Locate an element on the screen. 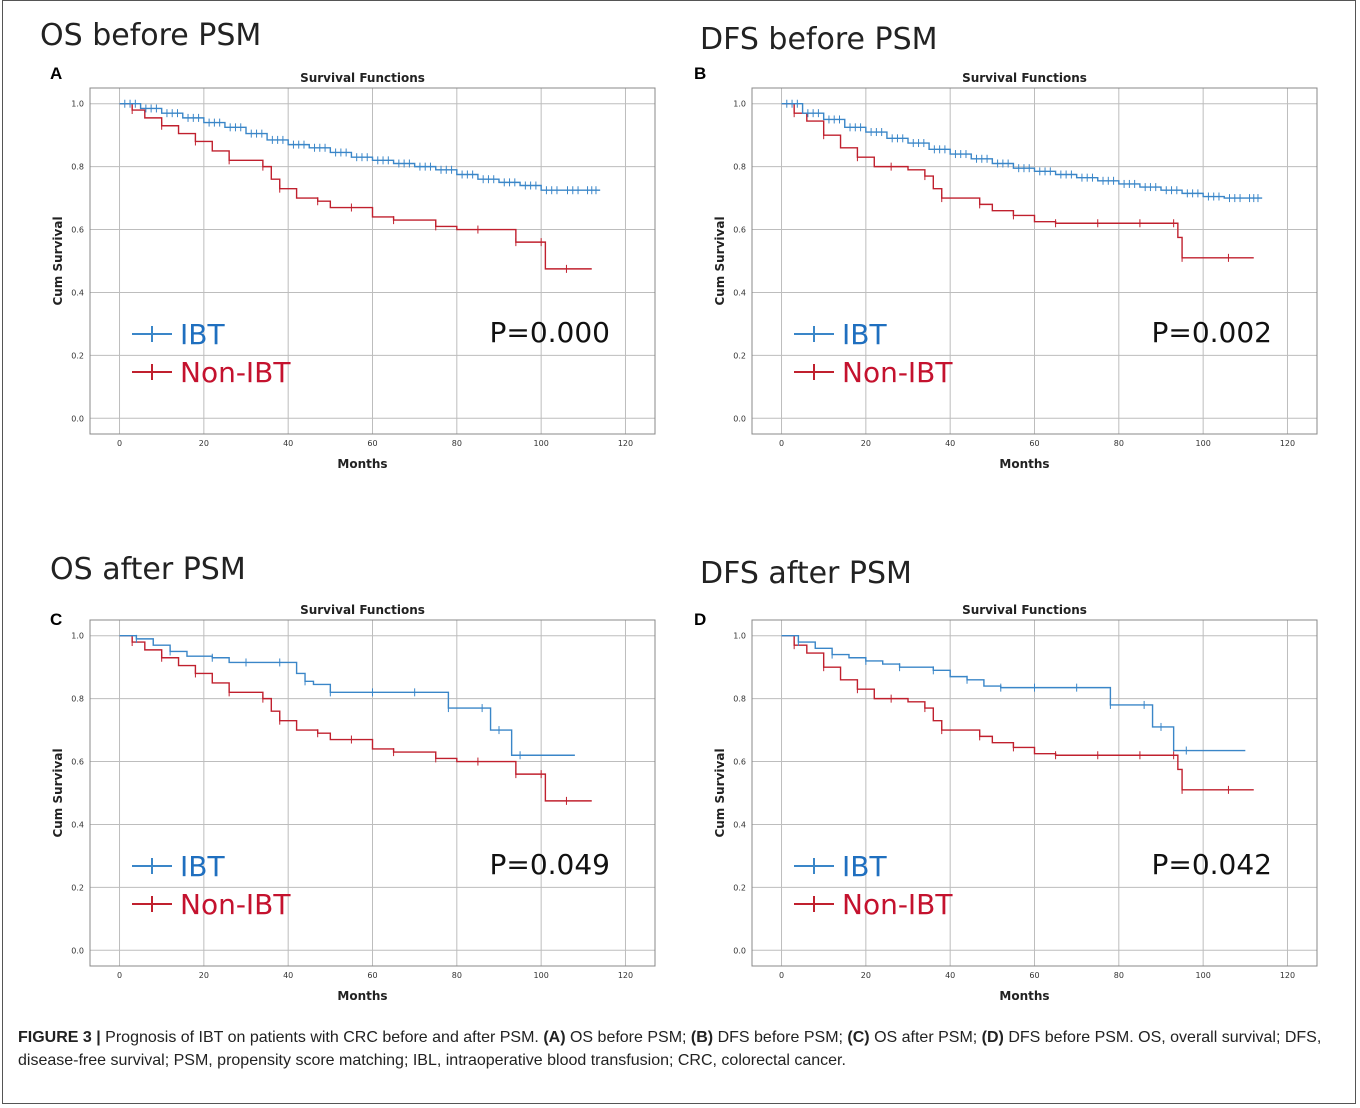 This screenshot has width=1360, height=1108. legend-ibt-label: IBT is located at coordinates (864, 866).